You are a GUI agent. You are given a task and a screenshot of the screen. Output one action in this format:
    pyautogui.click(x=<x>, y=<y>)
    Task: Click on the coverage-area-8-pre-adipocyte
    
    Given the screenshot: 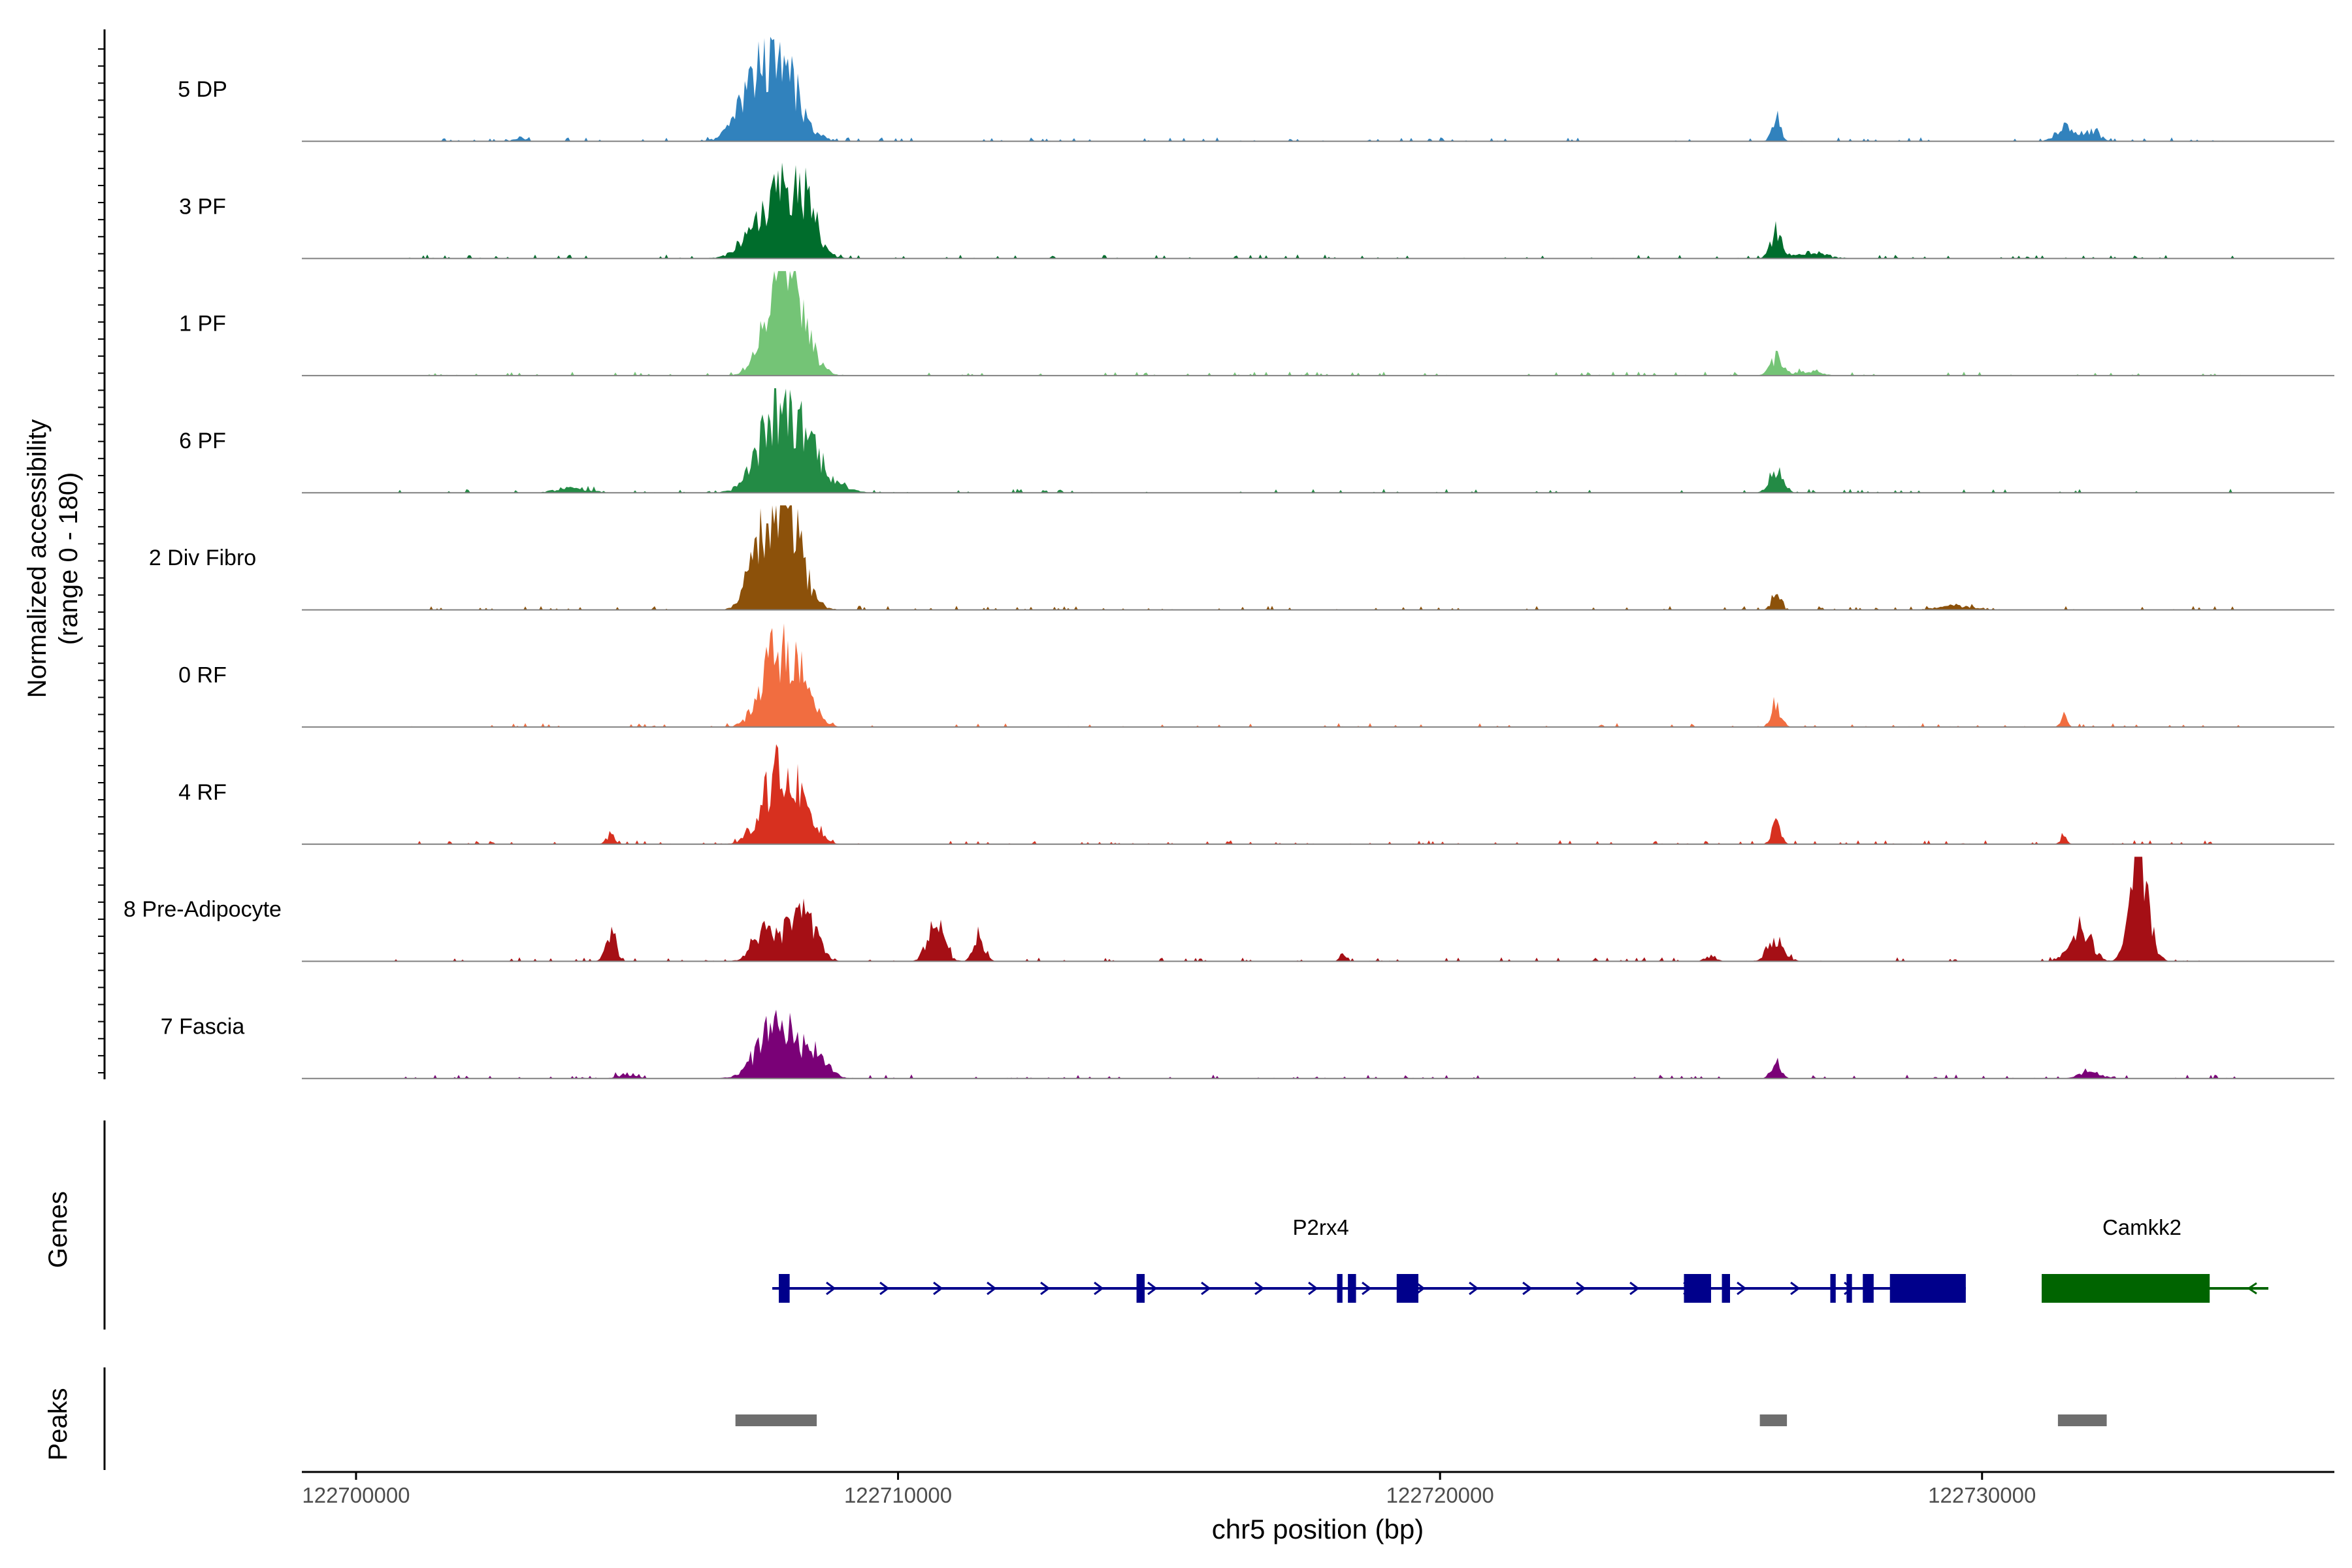 What is the action you would take?
    pyautogui.click(x=1318, y=909)
    